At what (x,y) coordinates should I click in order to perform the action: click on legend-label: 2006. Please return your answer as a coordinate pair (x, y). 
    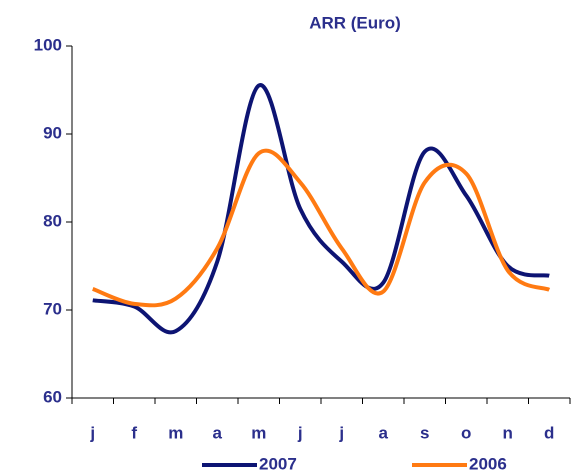
    Looking at the image, I should click on (488, 463).